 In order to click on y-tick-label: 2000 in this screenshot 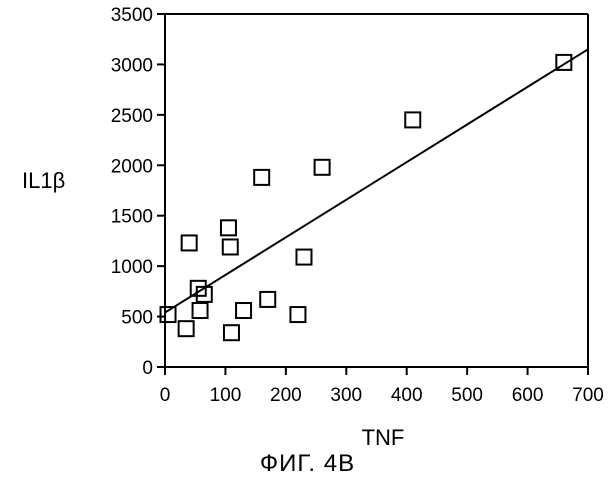, I will do `click(132, 166)`.